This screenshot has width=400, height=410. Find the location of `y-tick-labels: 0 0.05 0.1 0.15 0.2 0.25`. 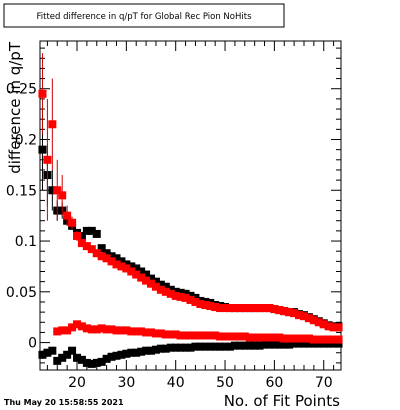

y-tick-labels: 0 0.05 0.1 0.15 0.2 0.25 is located at coordinates (21, 217).